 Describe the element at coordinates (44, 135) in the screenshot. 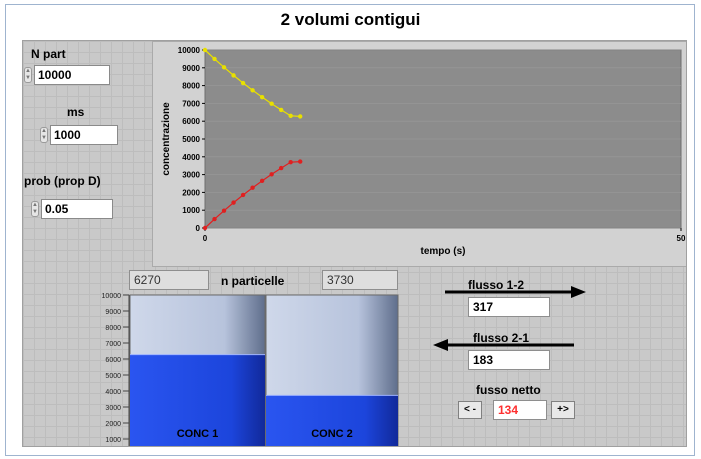

I see `ms-spinner-icon: ▲ ▼` at that location.